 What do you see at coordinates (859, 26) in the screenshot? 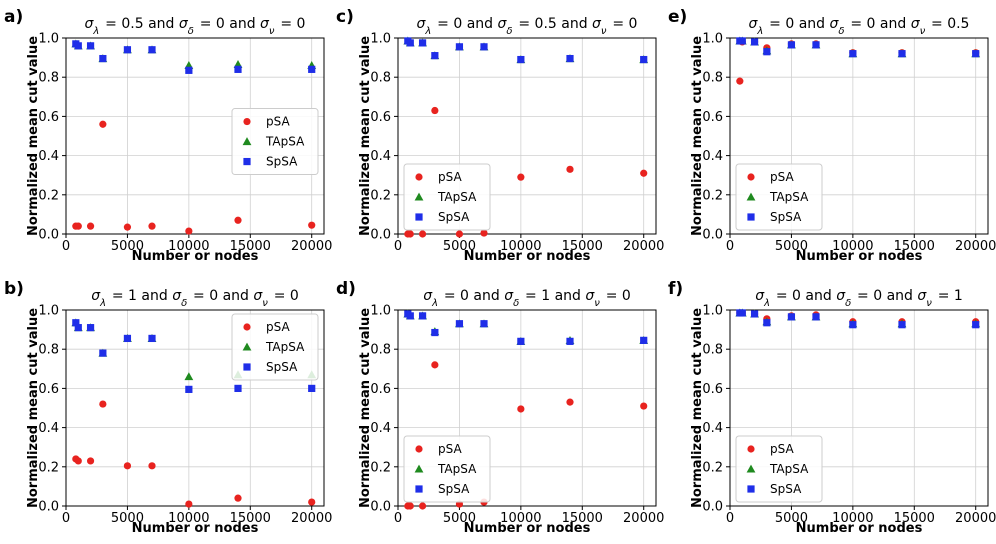
I see `chart-title: σλ = 0 and σδ = 0 and σν = 0.5` at bounding box center [859, 26].